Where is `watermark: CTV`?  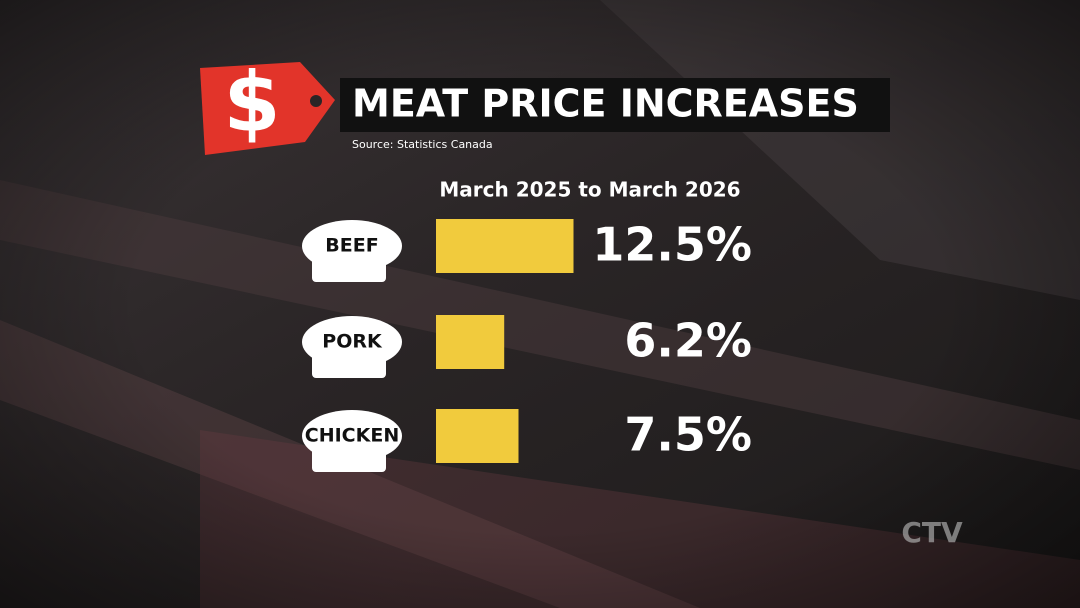
watermark: CTV is located at coordinates (932, 532).